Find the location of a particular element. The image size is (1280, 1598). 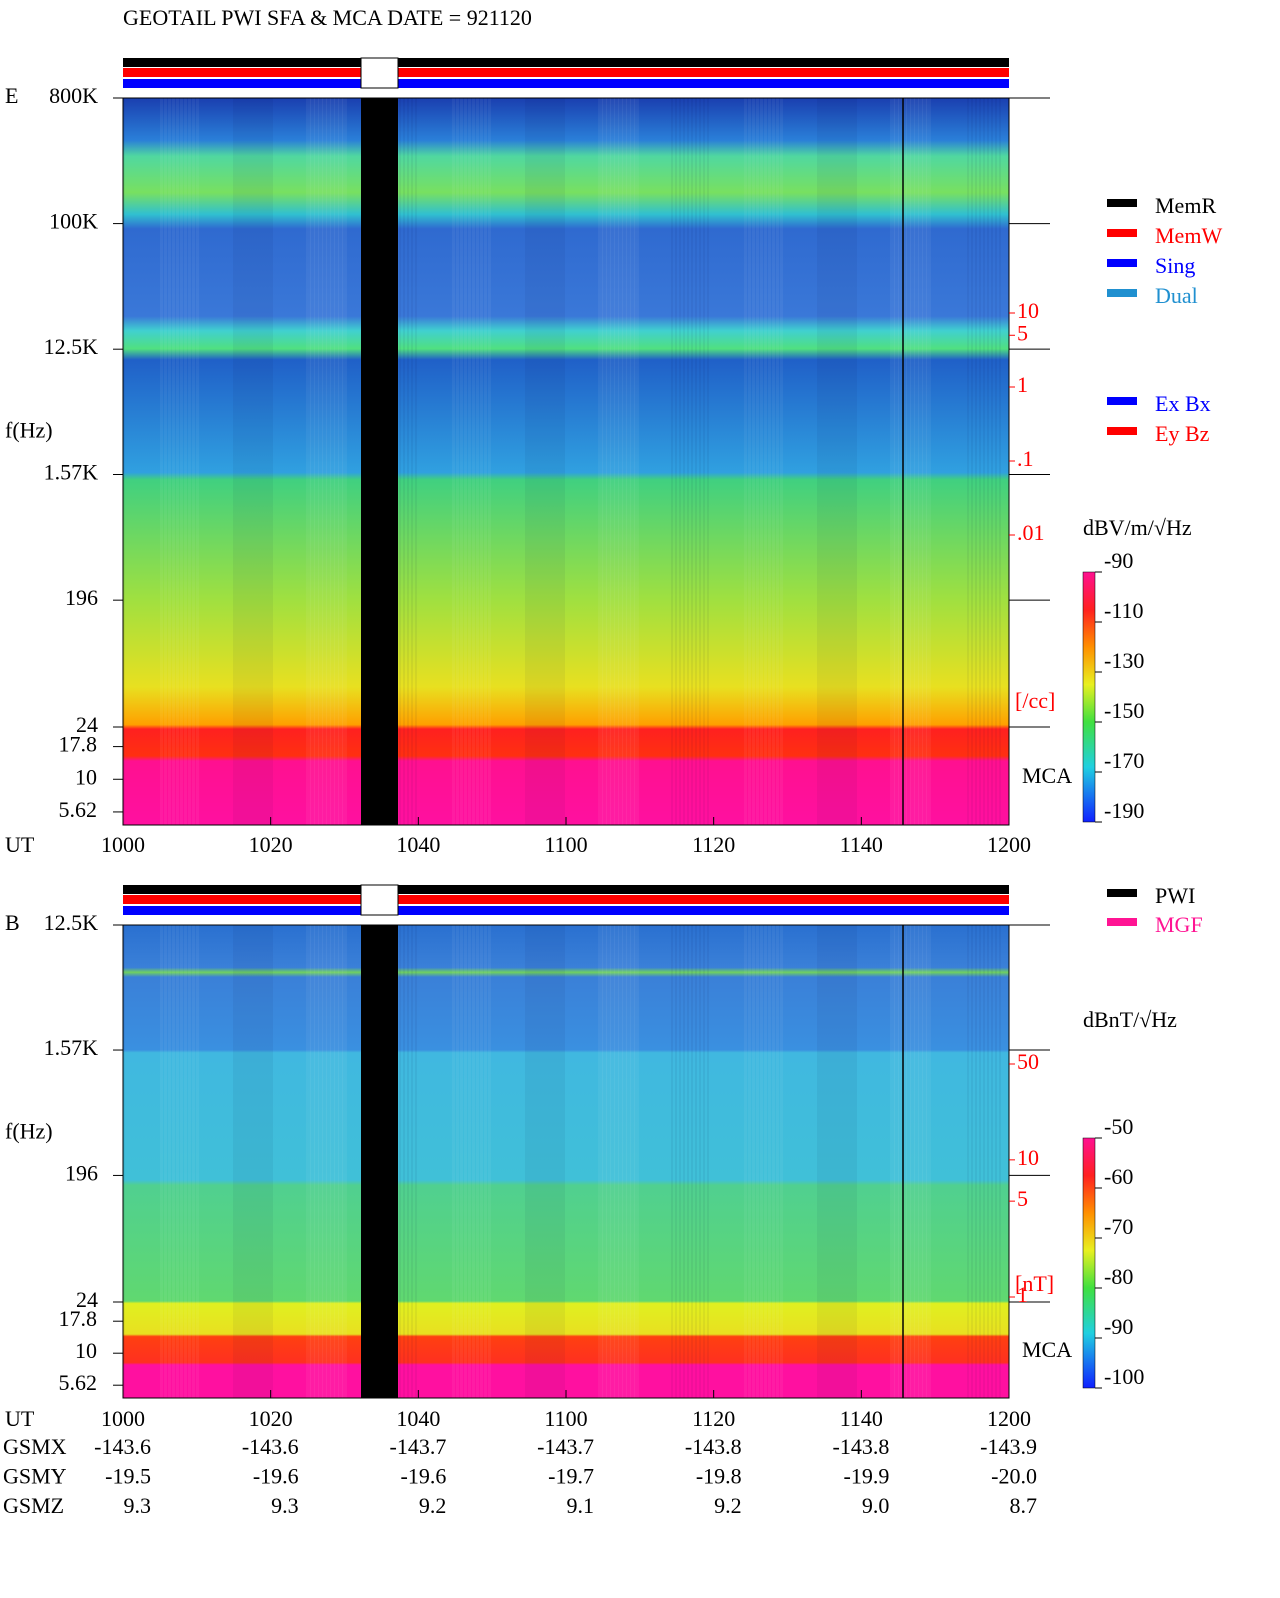

y-tick-label: 800K is located at coordinates (73, 95).